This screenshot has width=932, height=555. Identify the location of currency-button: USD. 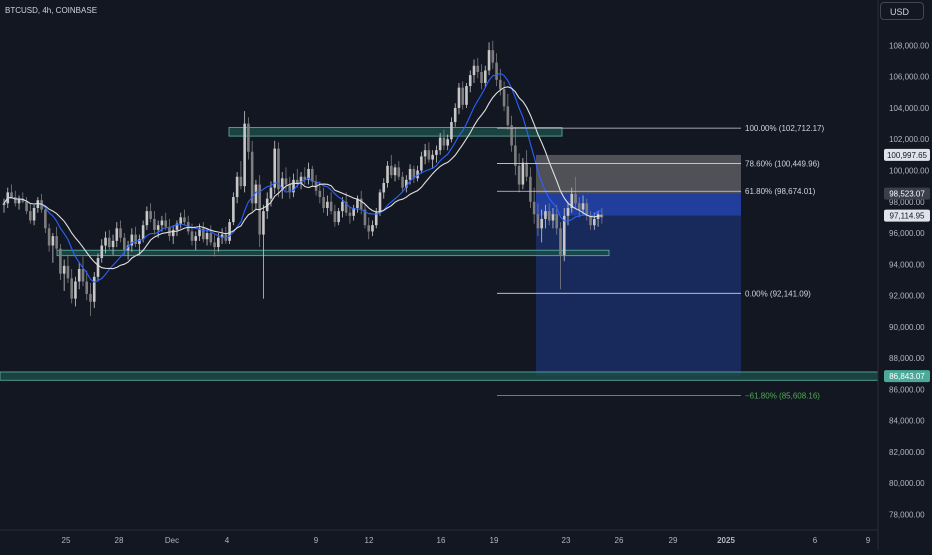
(902, 11).